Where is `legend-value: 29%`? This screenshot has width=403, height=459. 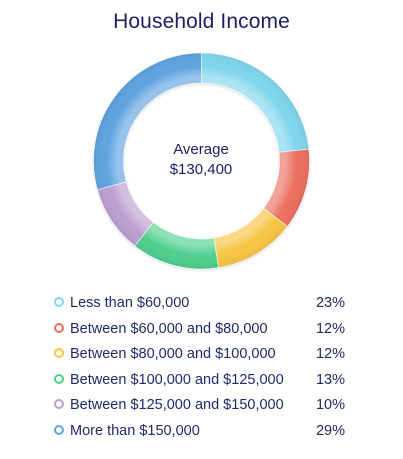 legend-value: 29% is located at coordinates (330, 430).